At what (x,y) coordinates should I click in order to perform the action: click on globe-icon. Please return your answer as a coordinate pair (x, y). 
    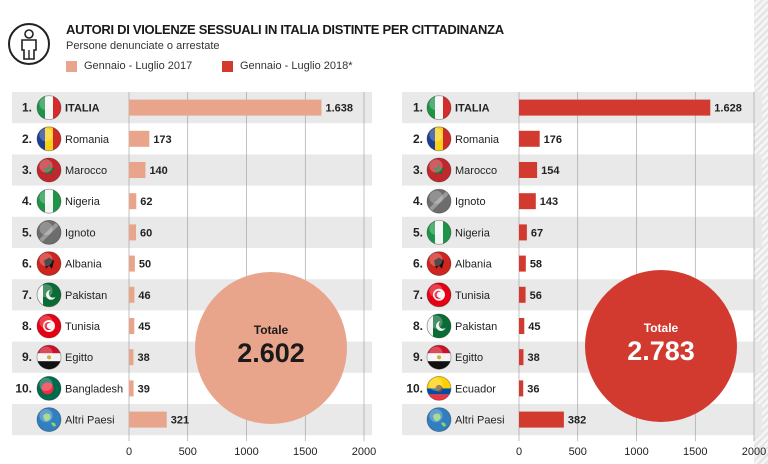
    Looking at the image, I should click on (439, 420).